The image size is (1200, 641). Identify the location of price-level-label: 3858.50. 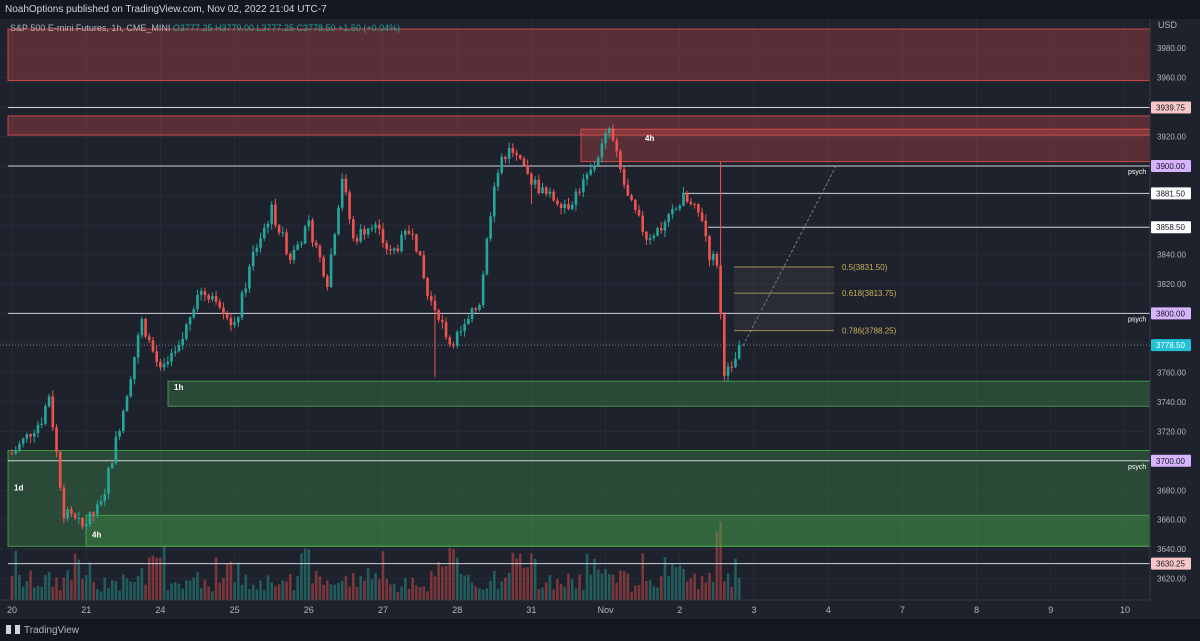
(1170, 227).